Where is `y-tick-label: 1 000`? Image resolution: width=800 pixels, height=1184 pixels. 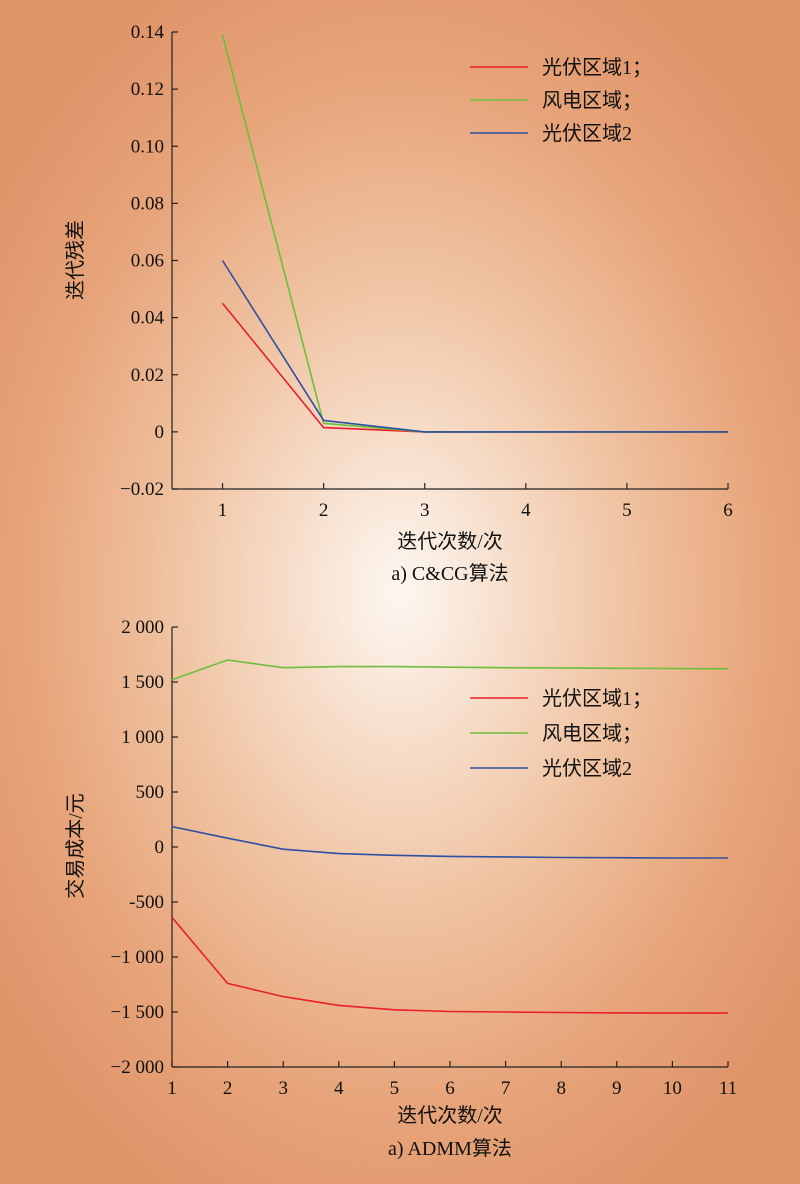 y-tick-label: 1 000 is located at coordinates (142, 737).